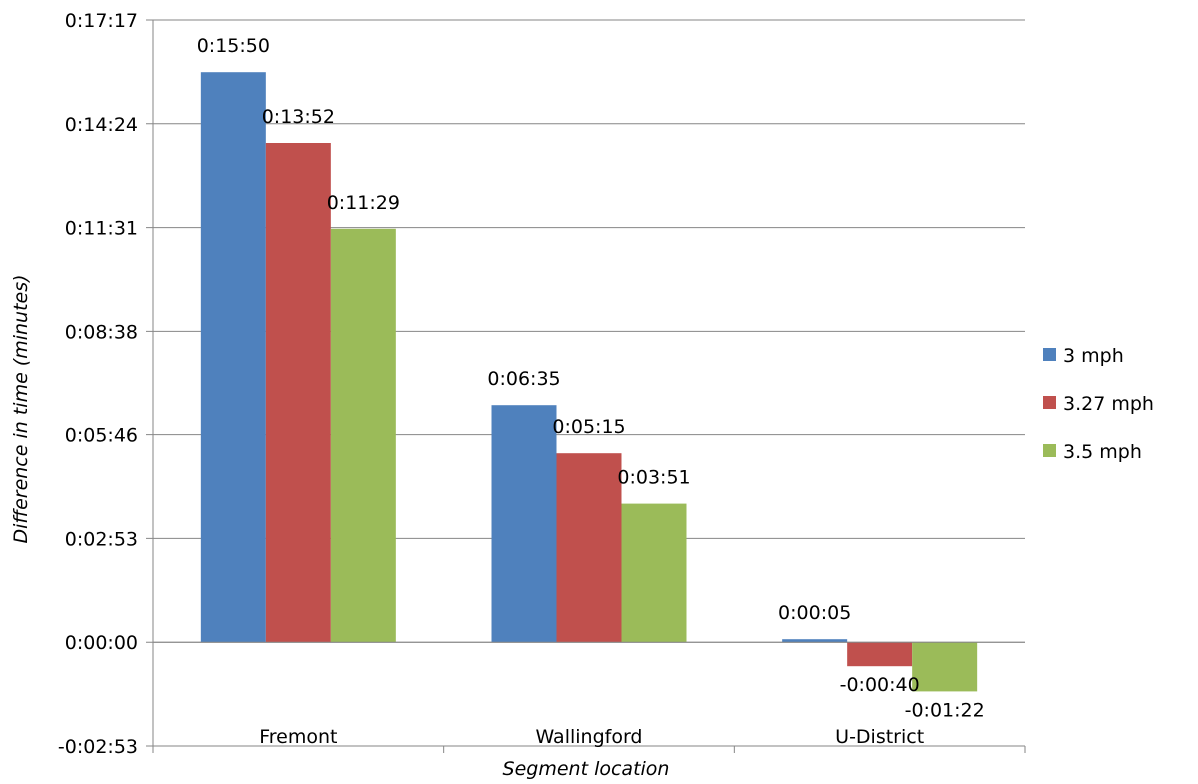 The image size is (1198, 784). Describe the element at coordinates (101, 436) in the screenshot. I see `y-tick-label: 0:05:46` at that location.